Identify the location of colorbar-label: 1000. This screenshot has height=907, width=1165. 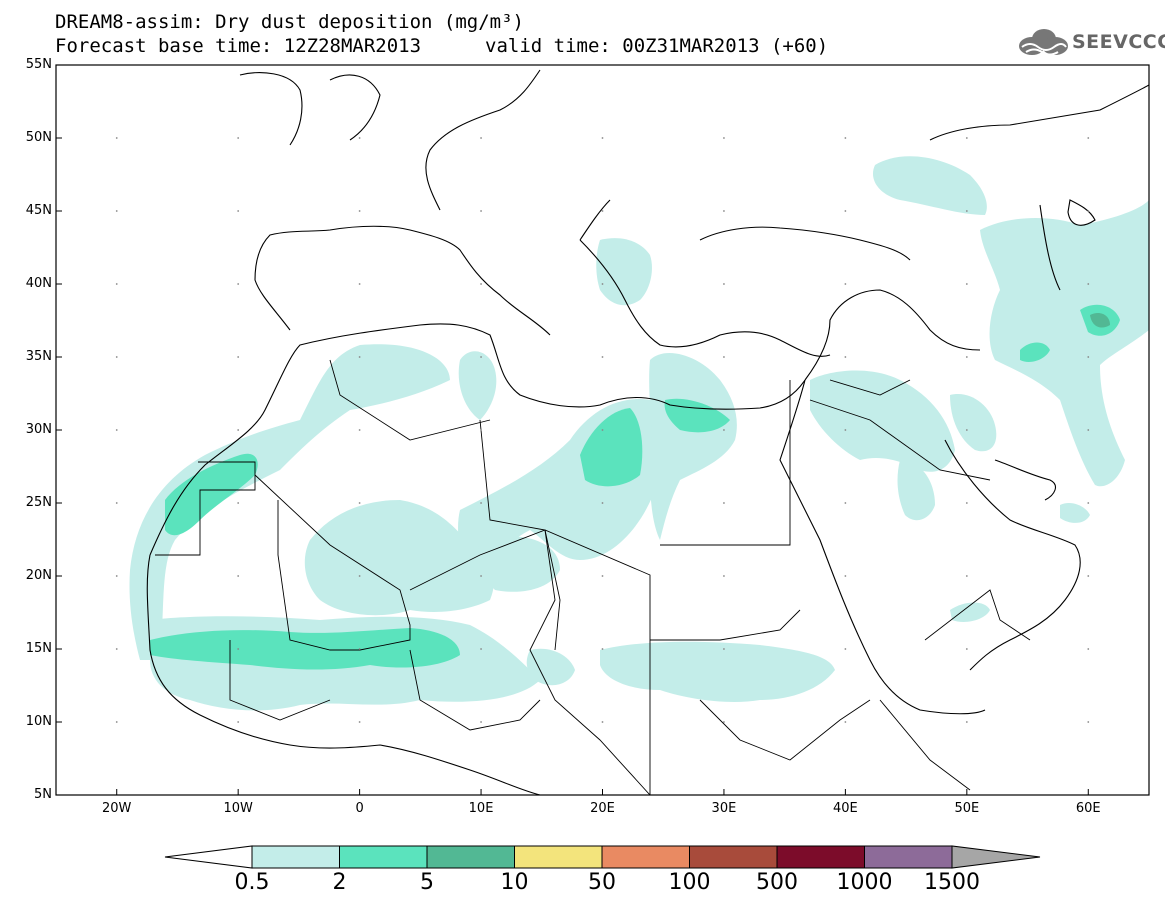
(864, 882).